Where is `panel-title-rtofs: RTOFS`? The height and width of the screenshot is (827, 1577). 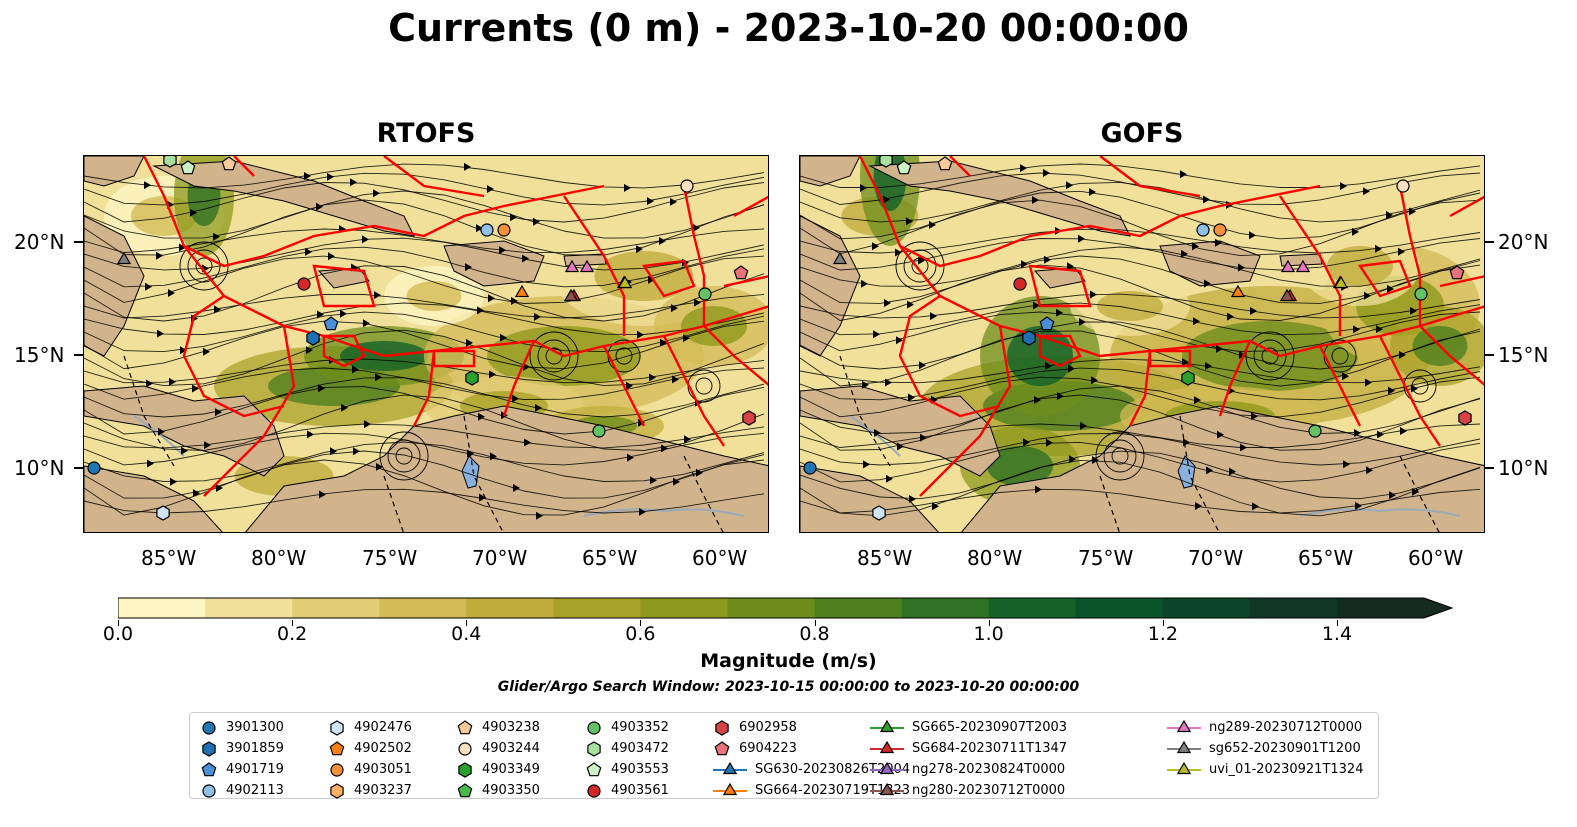
panel-title-rtofs: RTOFS is located at coordinates (426, 133).